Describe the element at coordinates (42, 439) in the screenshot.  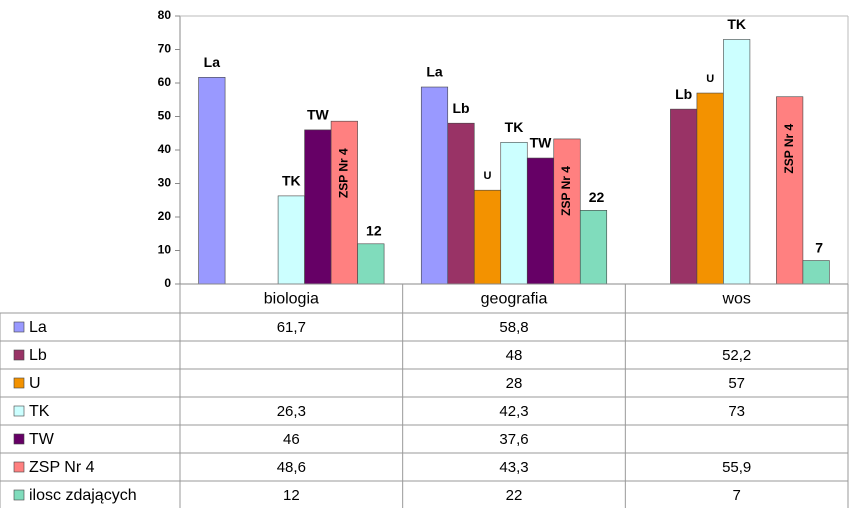
I see `legend-label: TW` at that location.